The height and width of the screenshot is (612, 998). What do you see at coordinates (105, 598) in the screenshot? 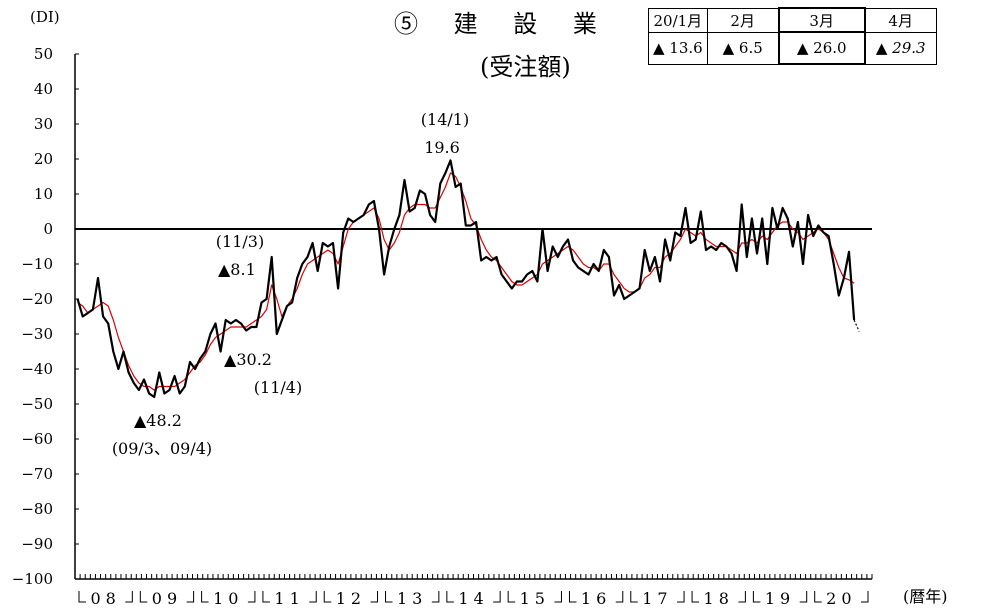
I see `year-label: 08` at bounding box center [105, 598].